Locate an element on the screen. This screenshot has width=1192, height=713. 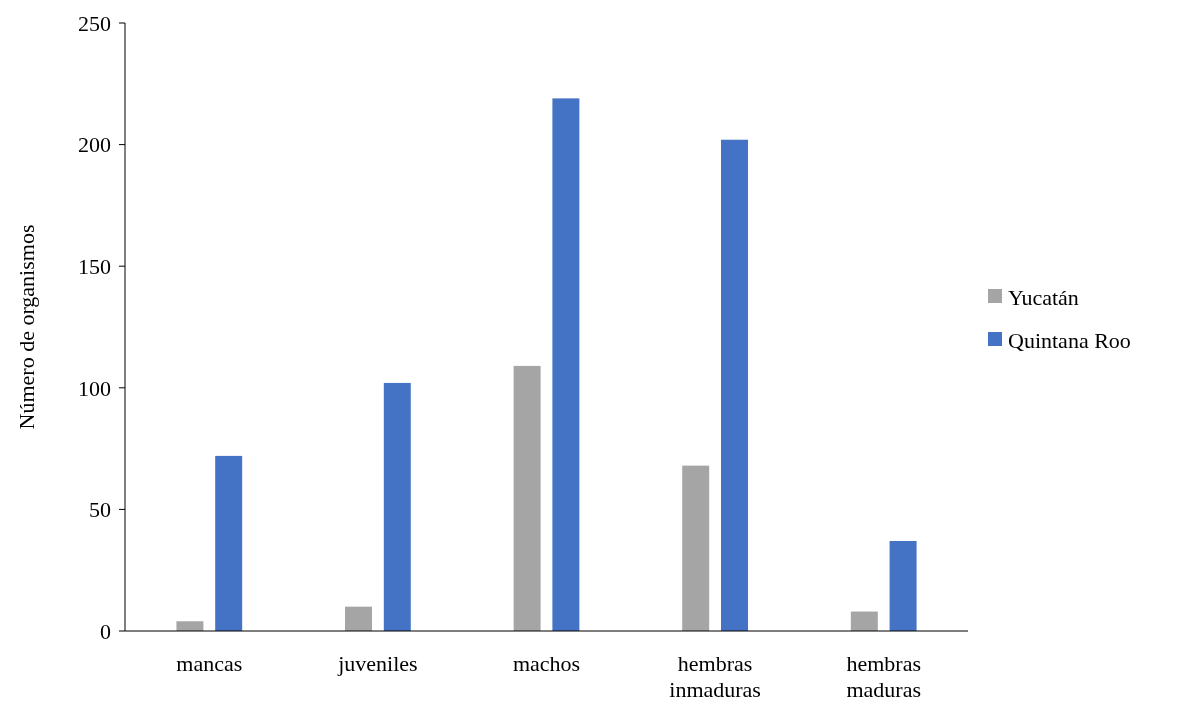
y-tick-label: 150 is located at coordinates (94, 266).